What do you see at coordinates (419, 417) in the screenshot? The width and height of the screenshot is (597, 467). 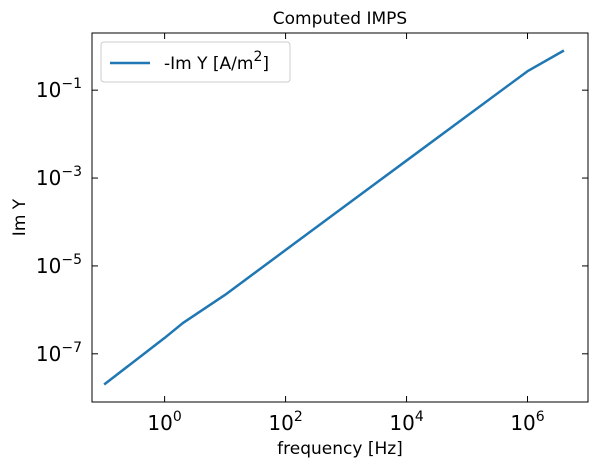 I see `x-tick-label-exp: 4` at bounding box center [419, 417].